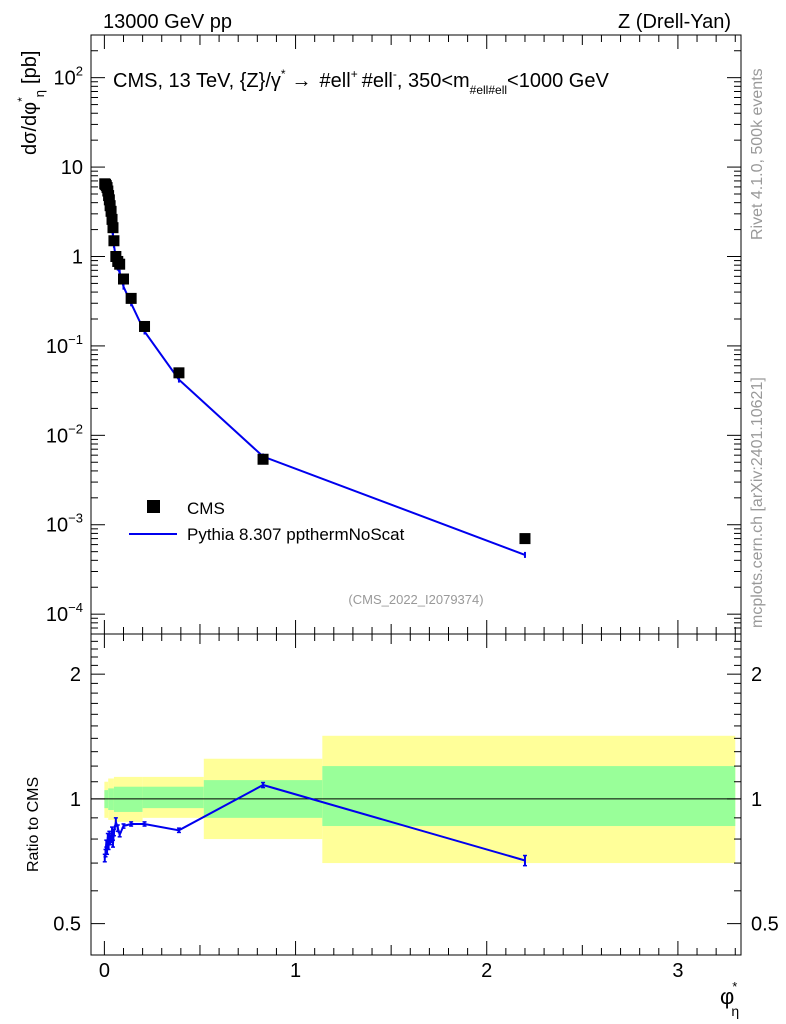 This screenshot has width=786, height=1024. I want to click on ratio-ylabel: Ratio to CMS, so click(33, 824).